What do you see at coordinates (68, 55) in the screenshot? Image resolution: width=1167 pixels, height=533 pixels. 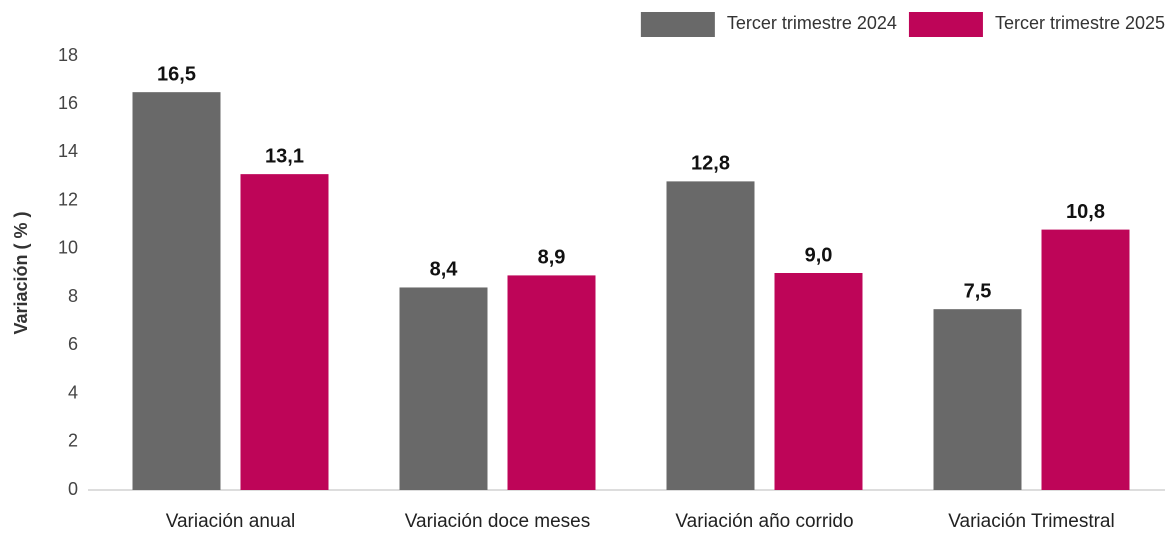 I see `y-tick-label: 18` at bounding box center [68, 55].